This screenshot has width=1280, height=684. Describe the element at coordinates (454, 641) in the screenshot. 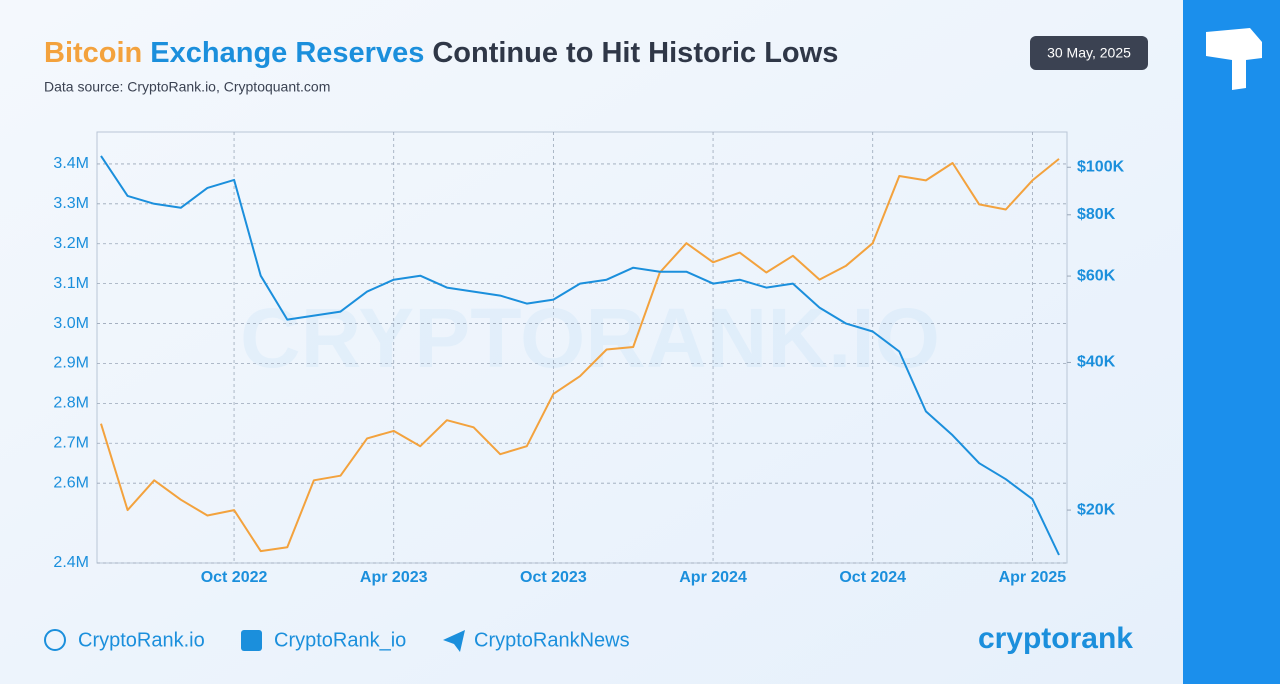

I see `telegram-icon` at that location.